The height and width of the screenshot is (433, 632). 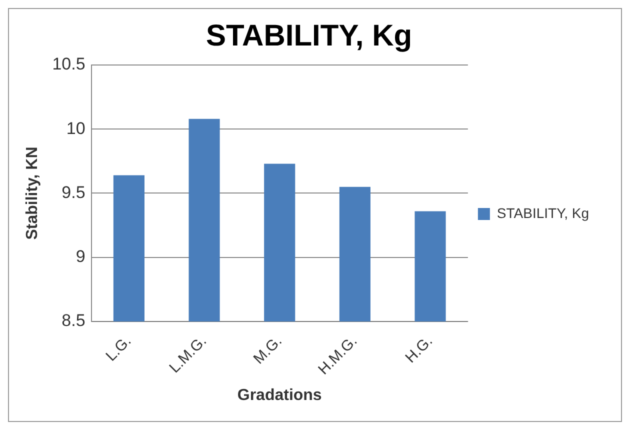 I want to click on y-tick-label: 9.5, so click(x=74, y=192).